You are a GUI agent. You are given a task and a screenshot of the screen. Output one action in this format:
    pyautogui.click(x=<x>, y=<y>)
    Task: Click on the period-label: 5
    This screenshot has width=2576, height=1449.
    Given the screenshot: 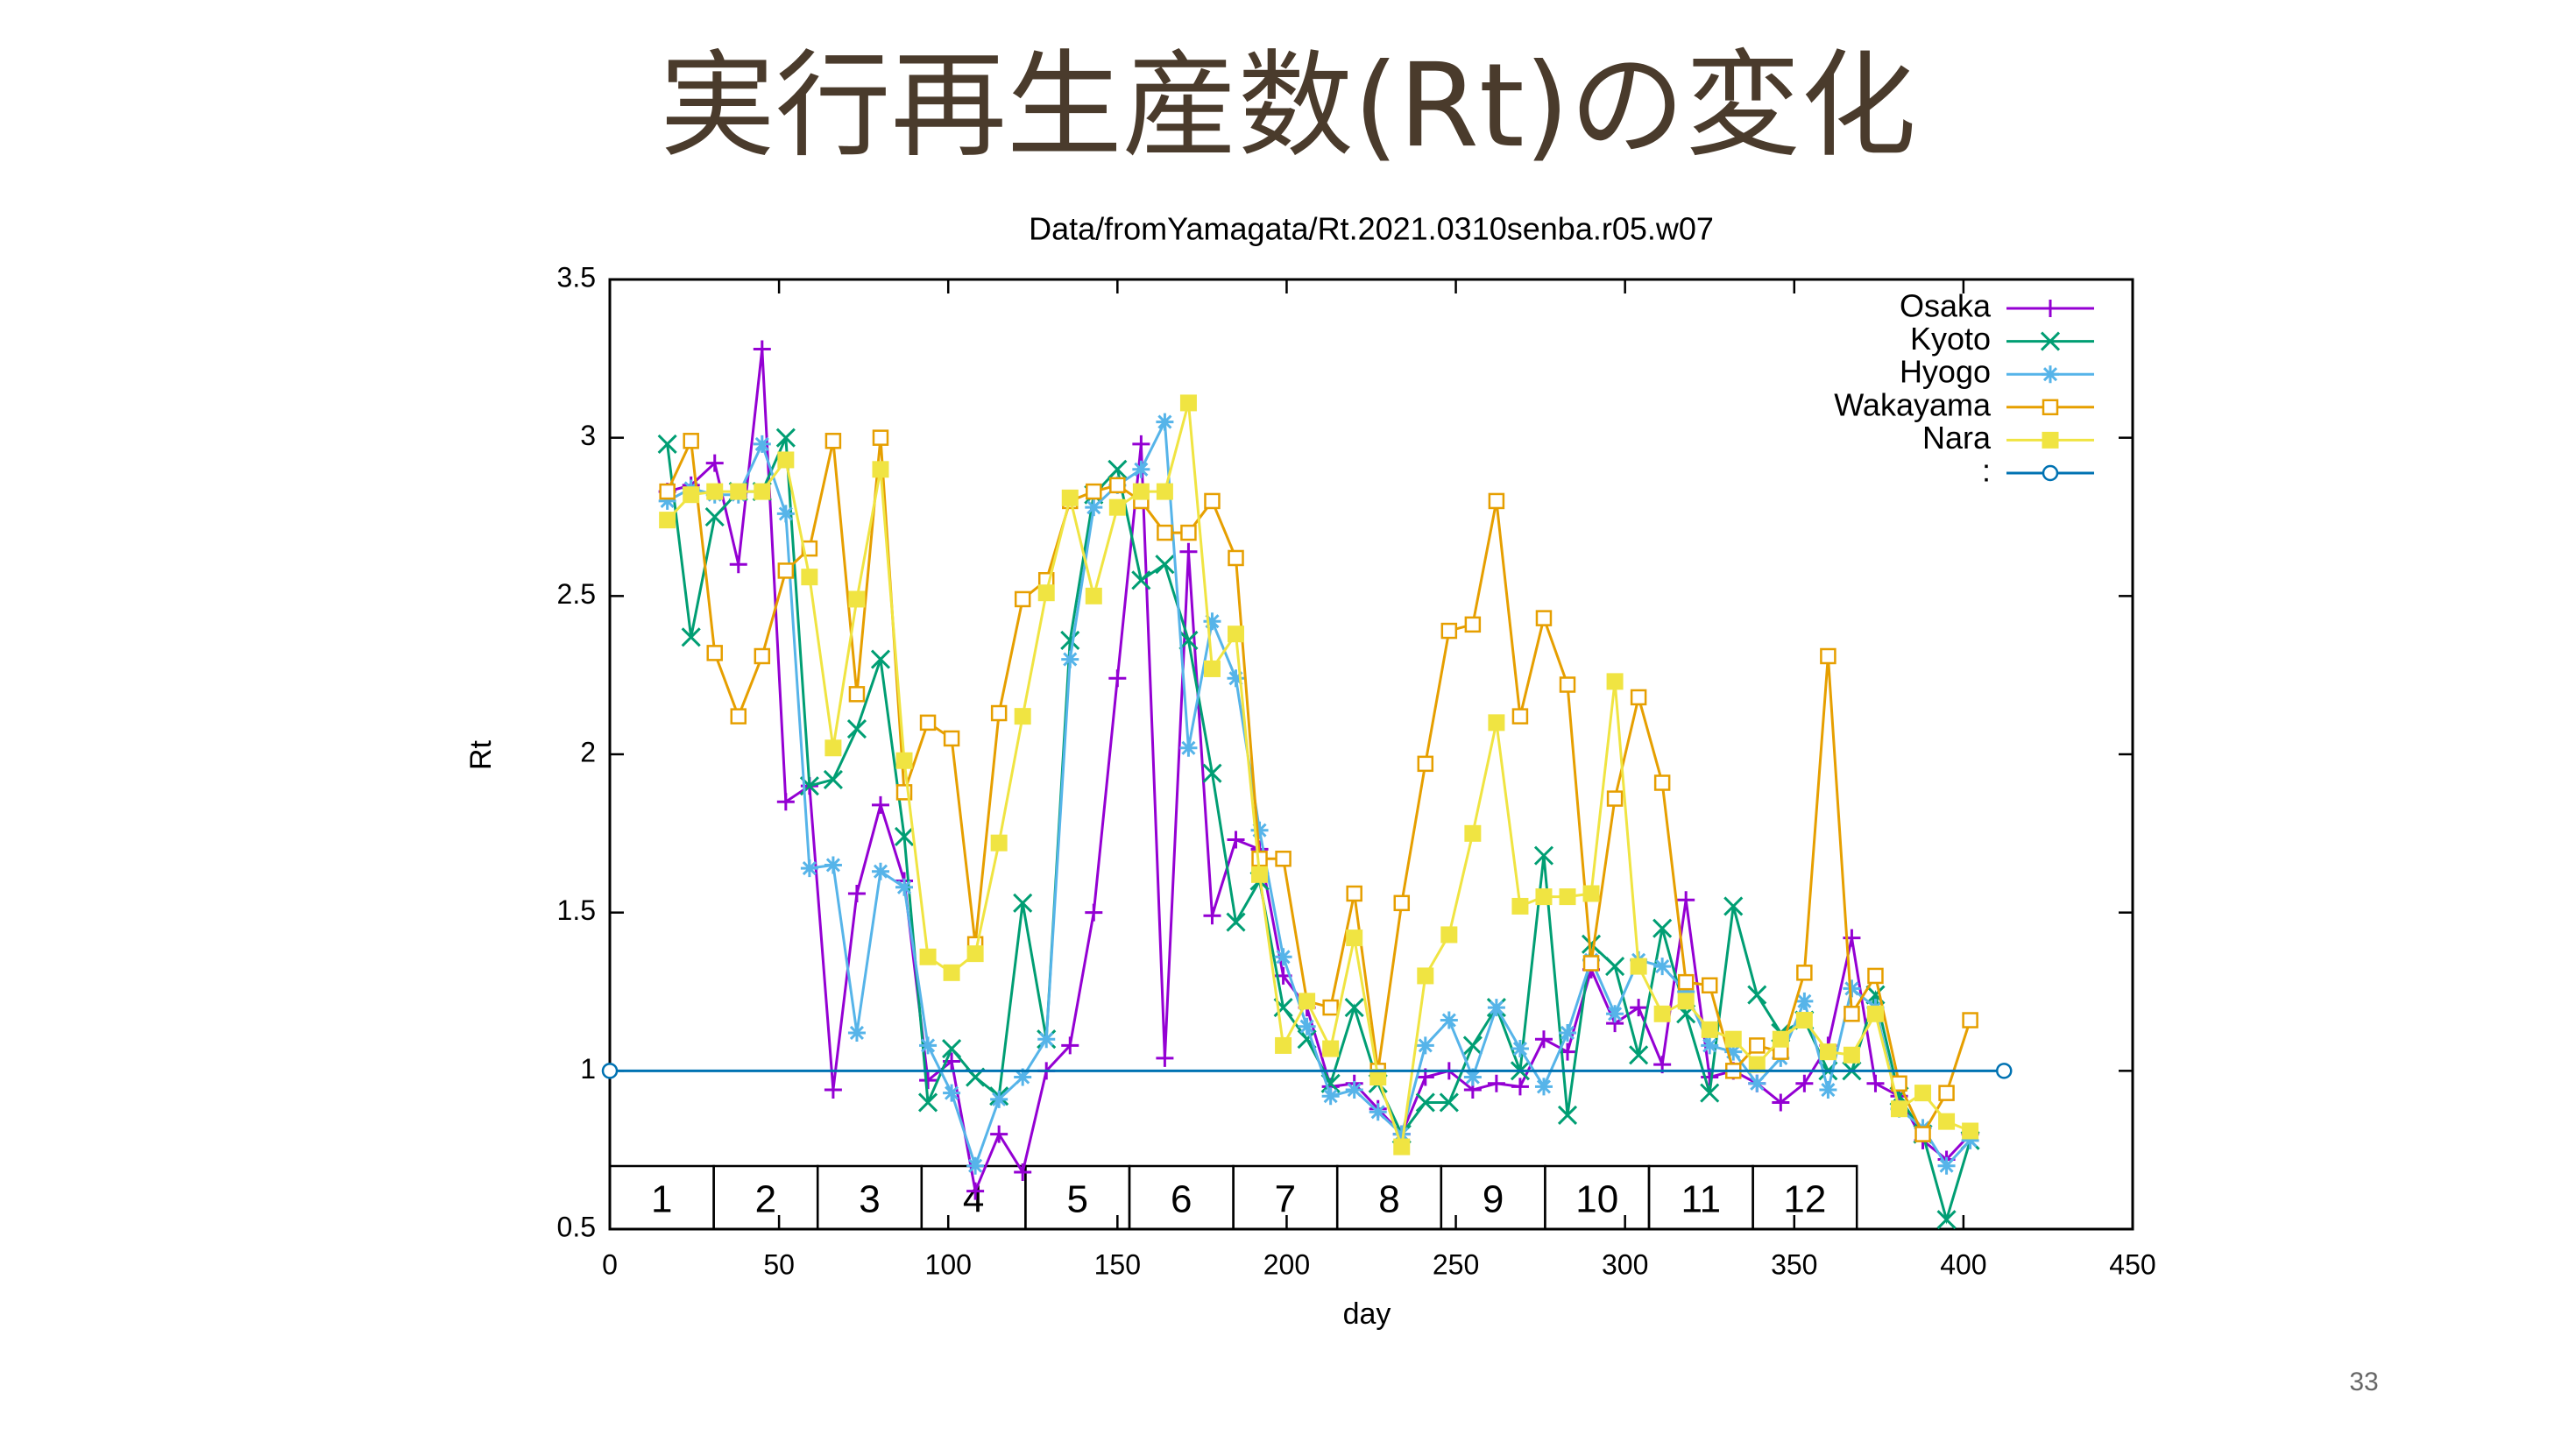 What is the action you would take?
    pyautogui.click(x=1076, y=1200)
    